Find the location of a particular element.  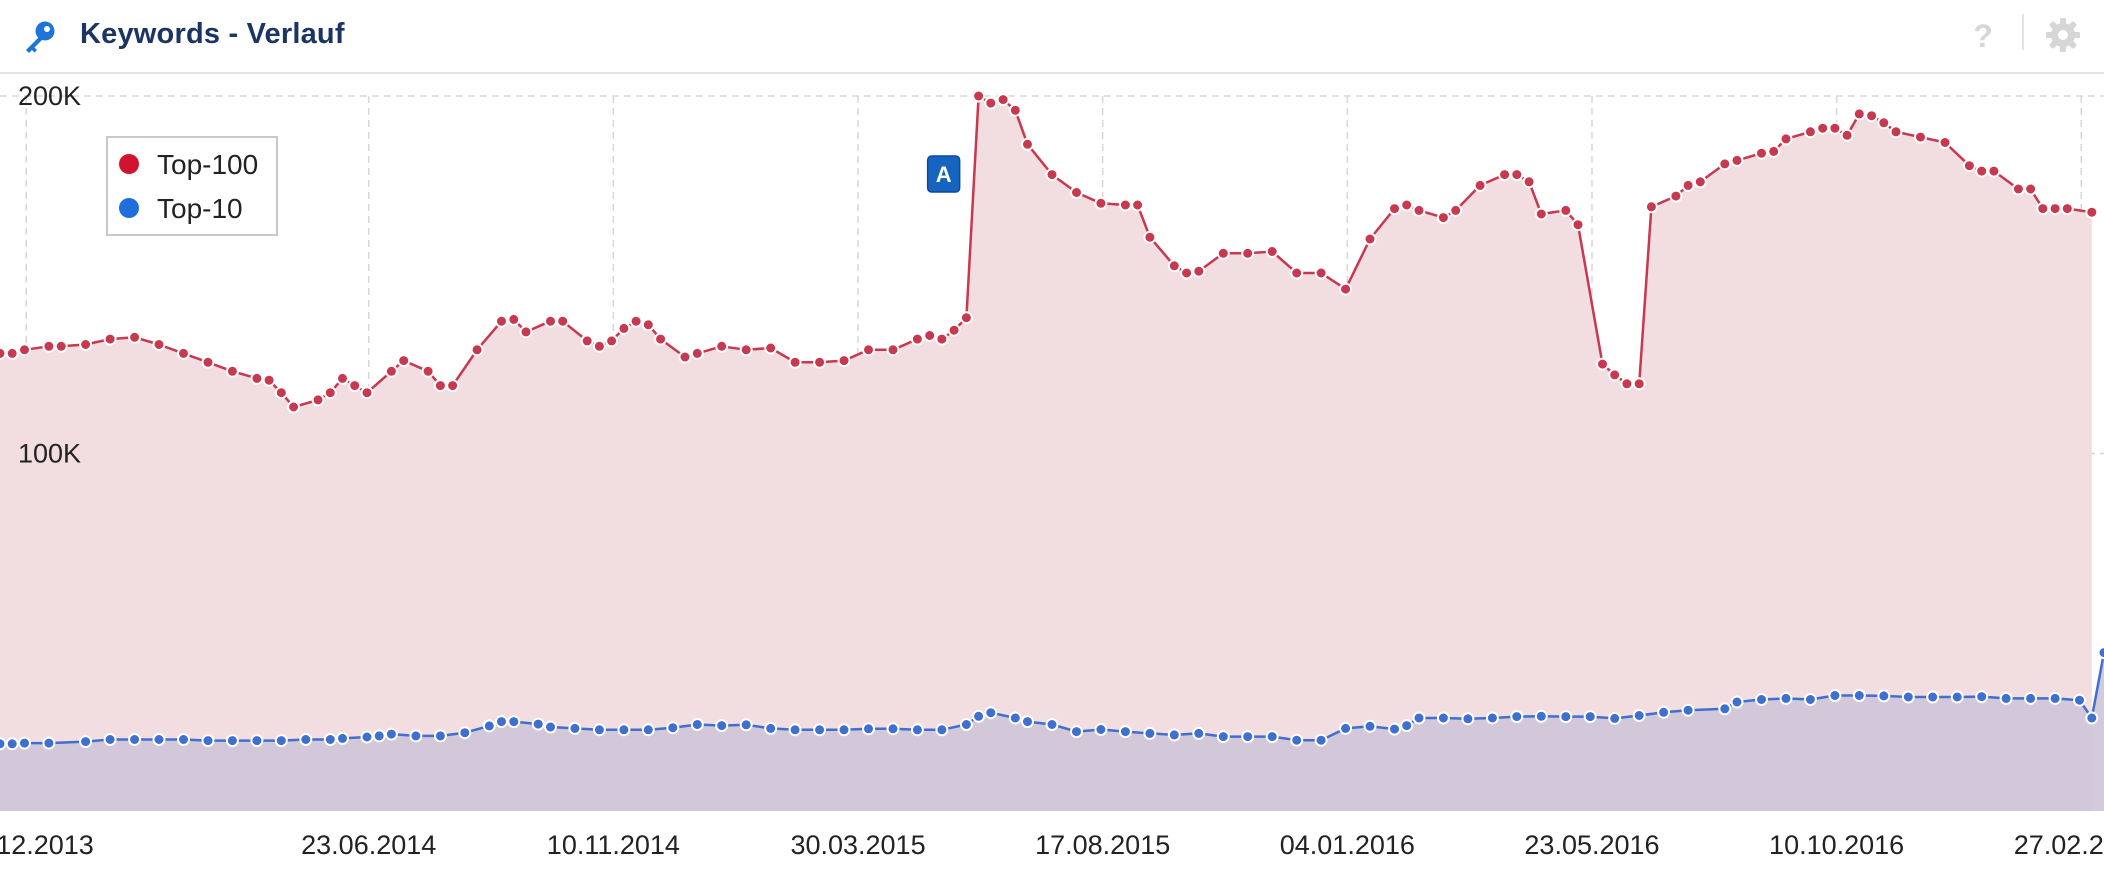

gear-icon is located at coordinates (2063, 35).